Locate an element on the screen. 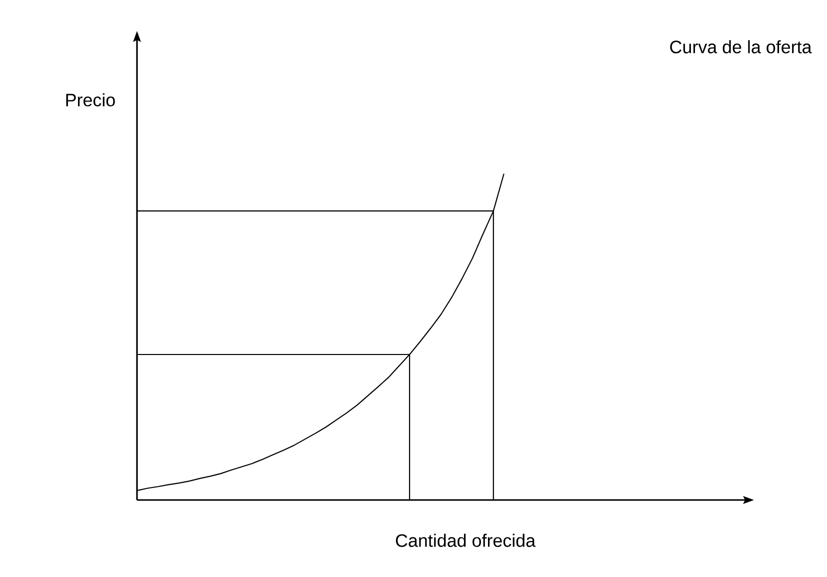  chart-title: Curva de la oferta is located at coordinates (741, 47).